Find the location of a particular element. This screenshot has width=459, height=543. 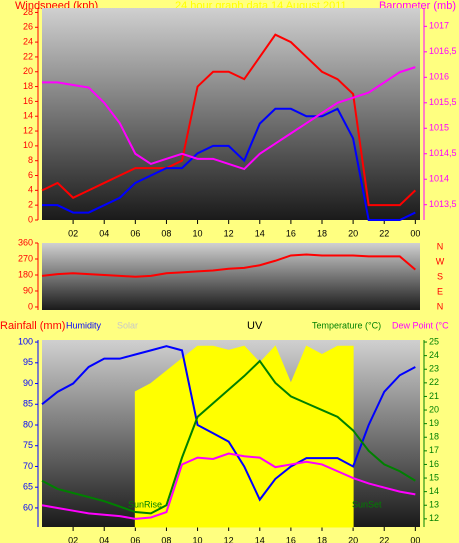

y-tick-label: 65 is located at coordinates (28, 487).